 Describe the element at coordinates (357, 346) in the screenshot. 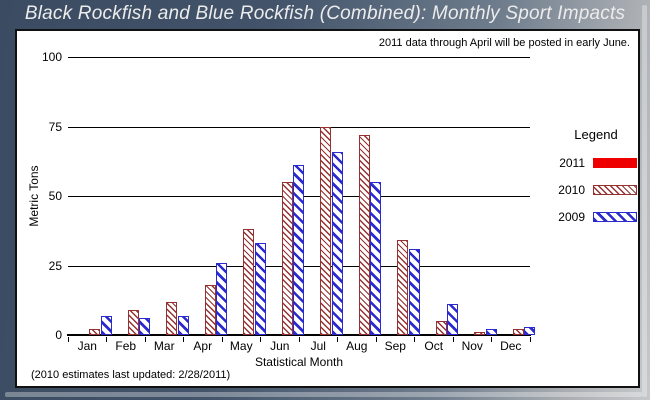

I see `month-label-aug: Aug` at that location.